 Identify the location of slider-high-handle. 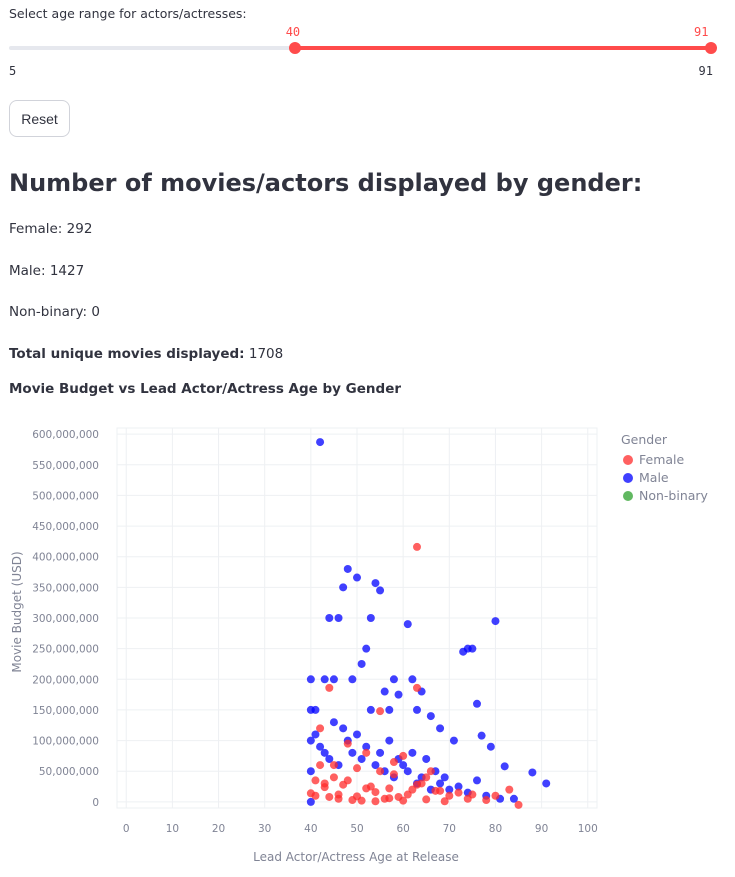
(711, 48).